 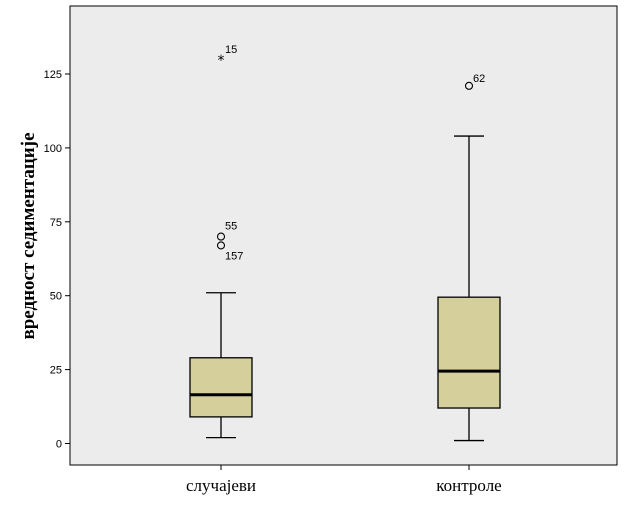 What do you see at coordinates (468, 485) in the screenshot?
I see `x-tick-label: контроле` at bounding box center [468, 485].